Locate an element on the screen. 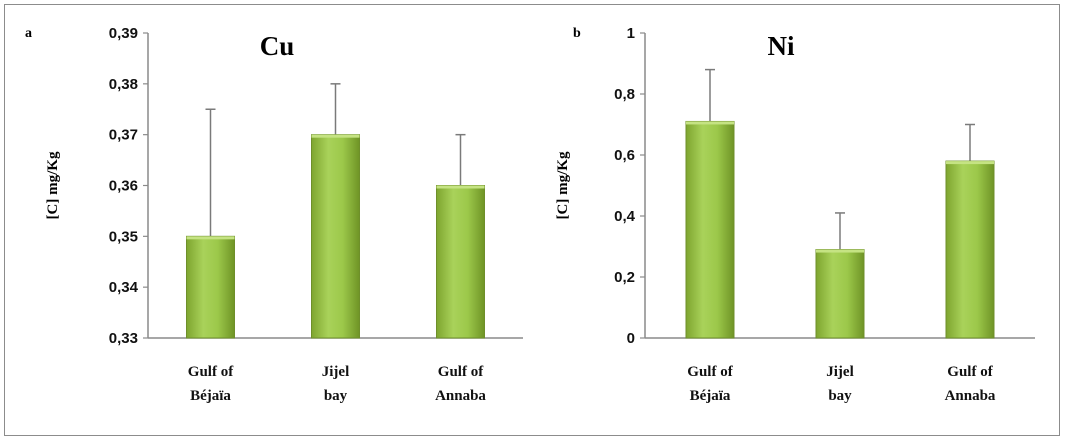 The width and height of the screenshot is (1066, 442). chart-b-panel-letter: b is located at coordinates (577, 33).